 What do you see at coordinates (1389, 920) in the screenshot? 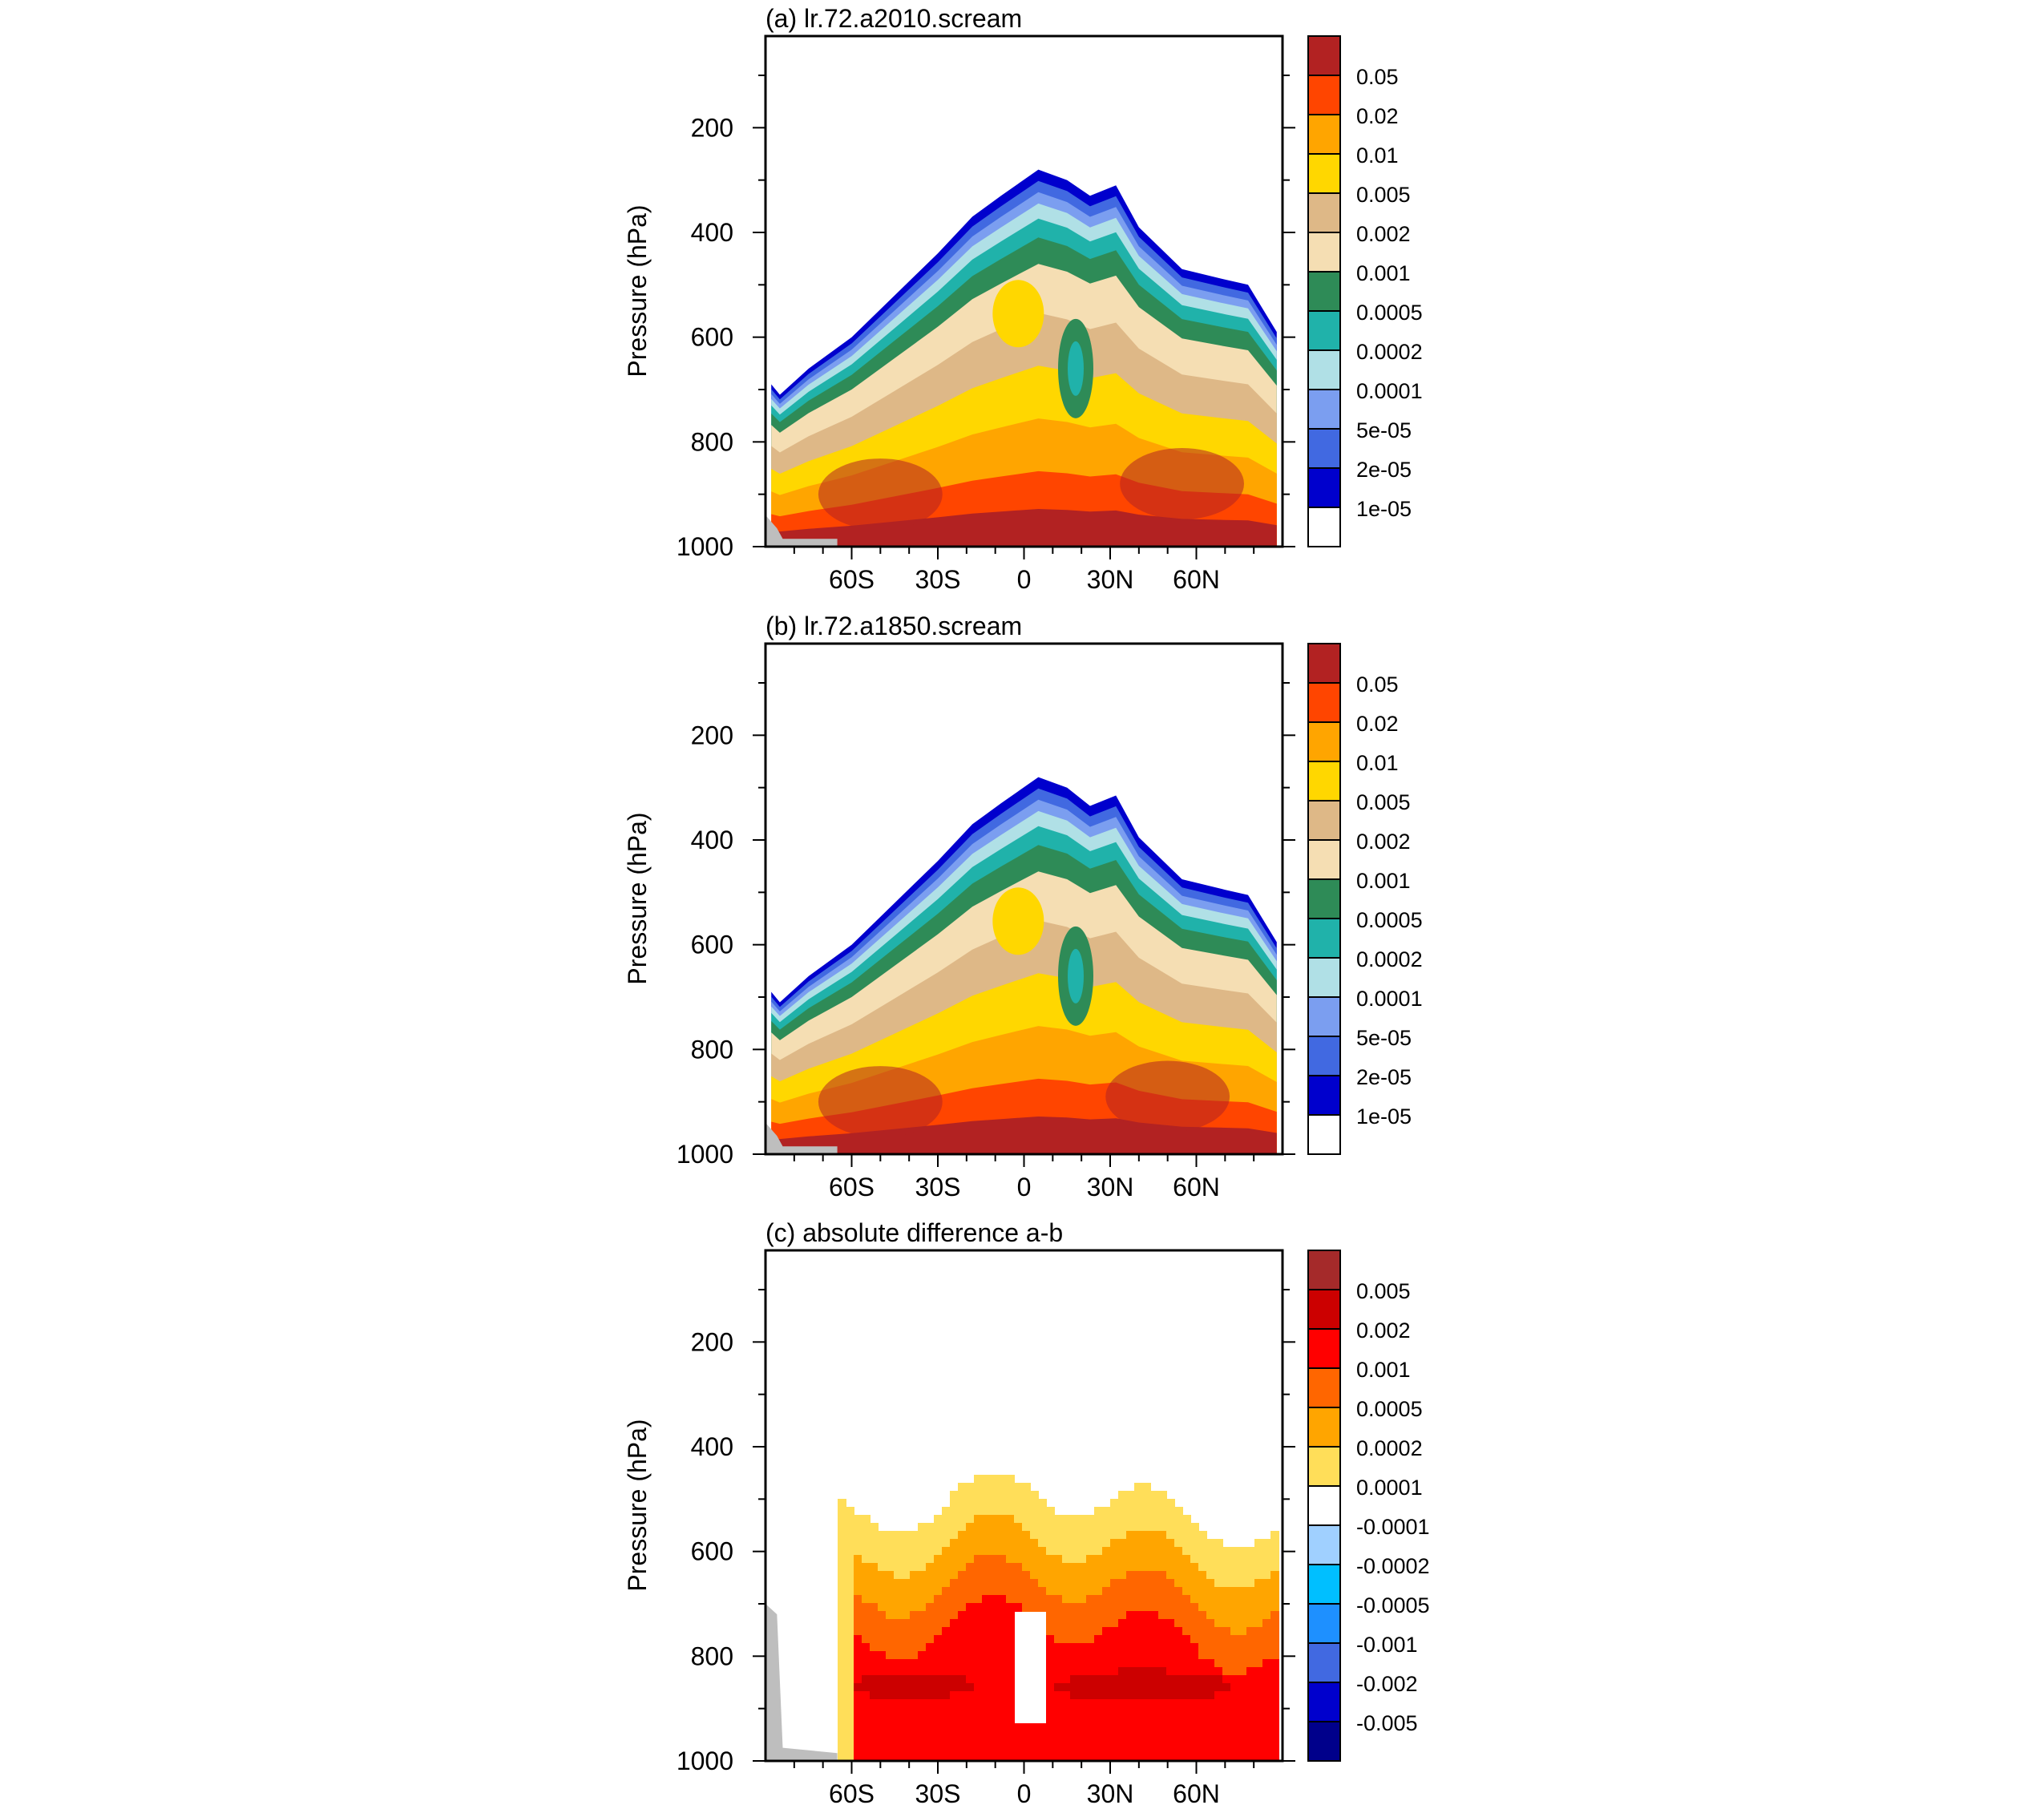
I see `colorbar-label: 0.0005` at bounding box center [1389, 920].